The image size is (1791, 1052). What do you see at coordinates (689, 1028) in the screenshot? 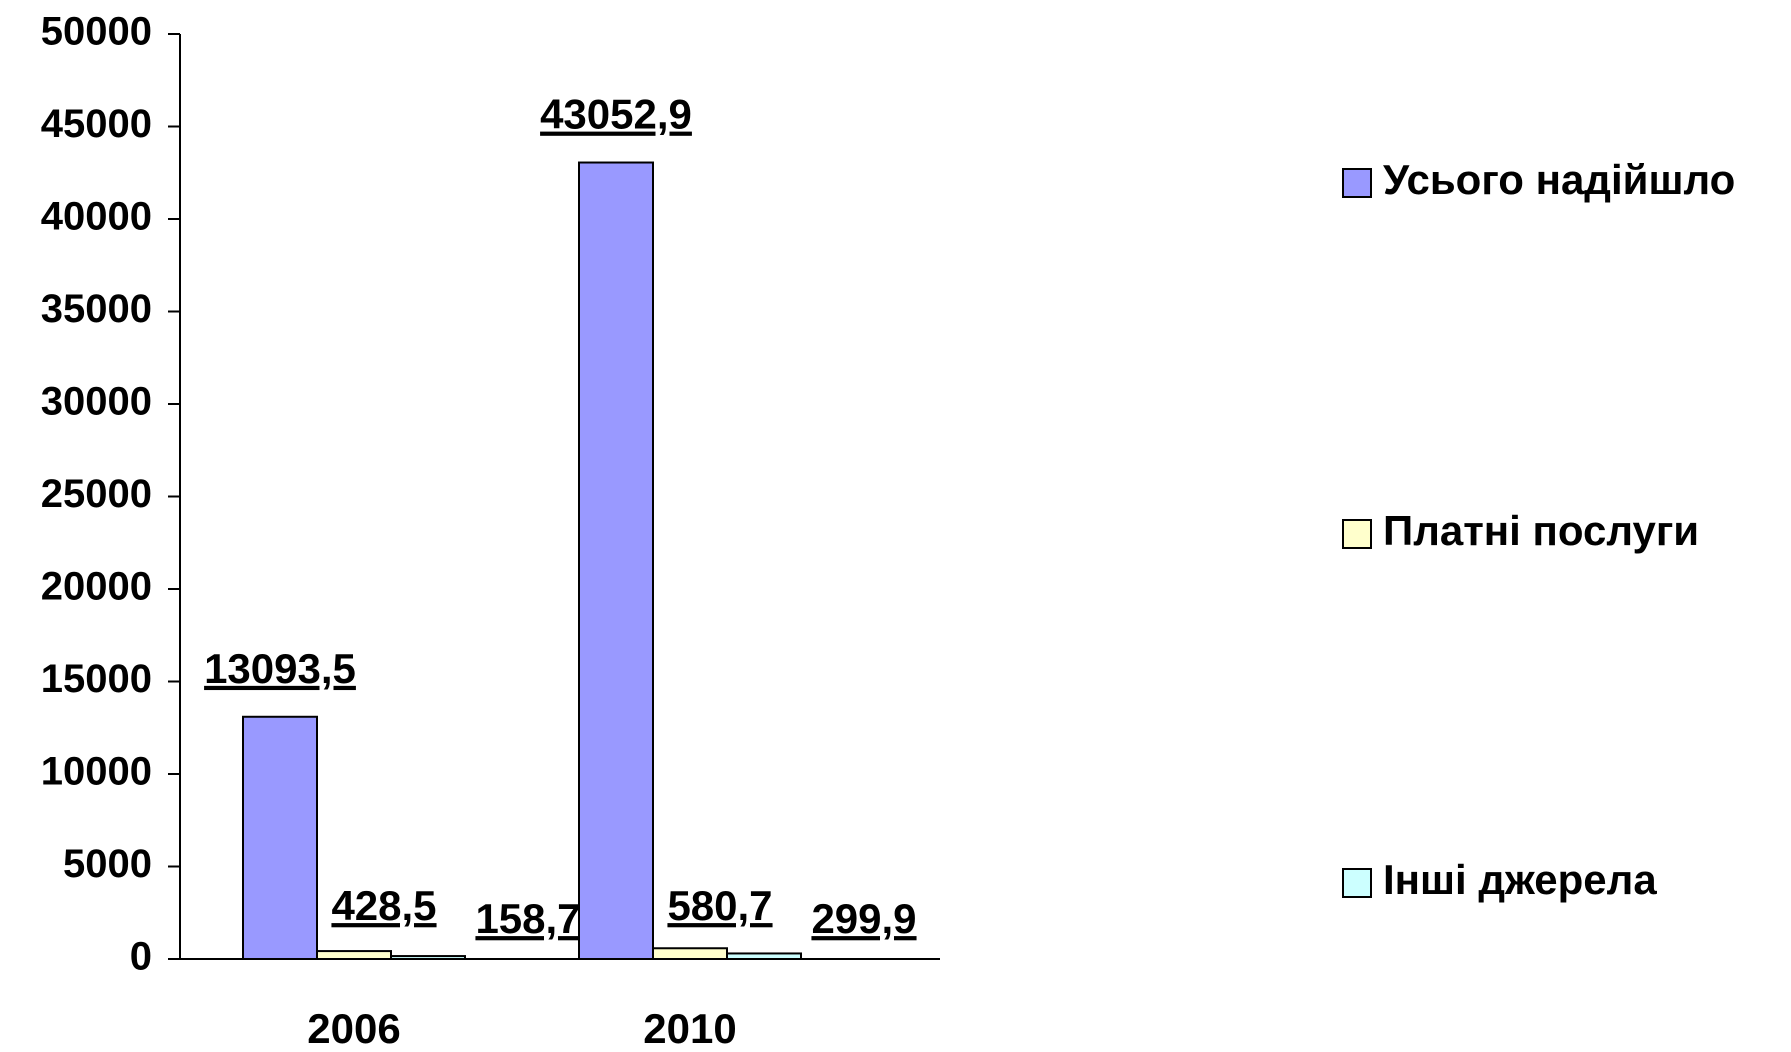
I see `x-tick-label: 2010` at bounding box center [689, 1028].